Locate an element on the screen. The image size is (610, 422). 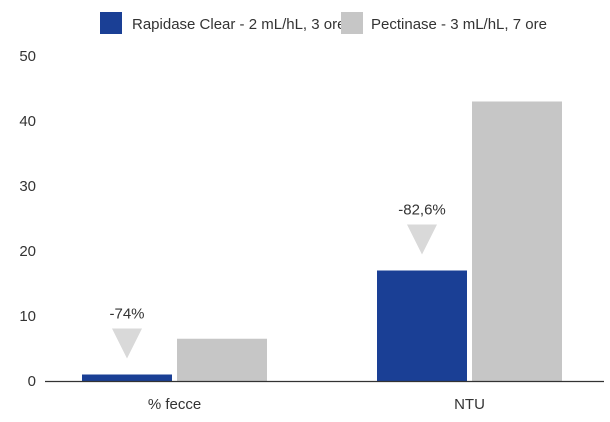
reduction-annotation-label: -82,6% is located at coordinates (422, 210).